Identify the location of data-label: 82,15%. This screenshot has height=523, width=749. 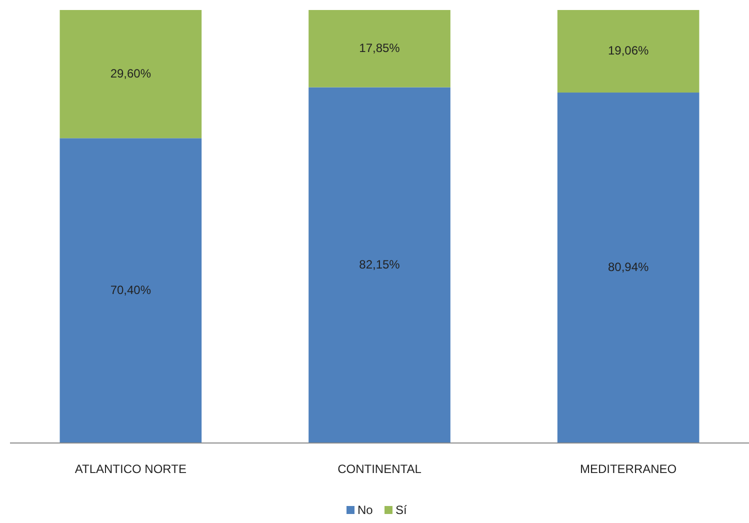
(379, 264).